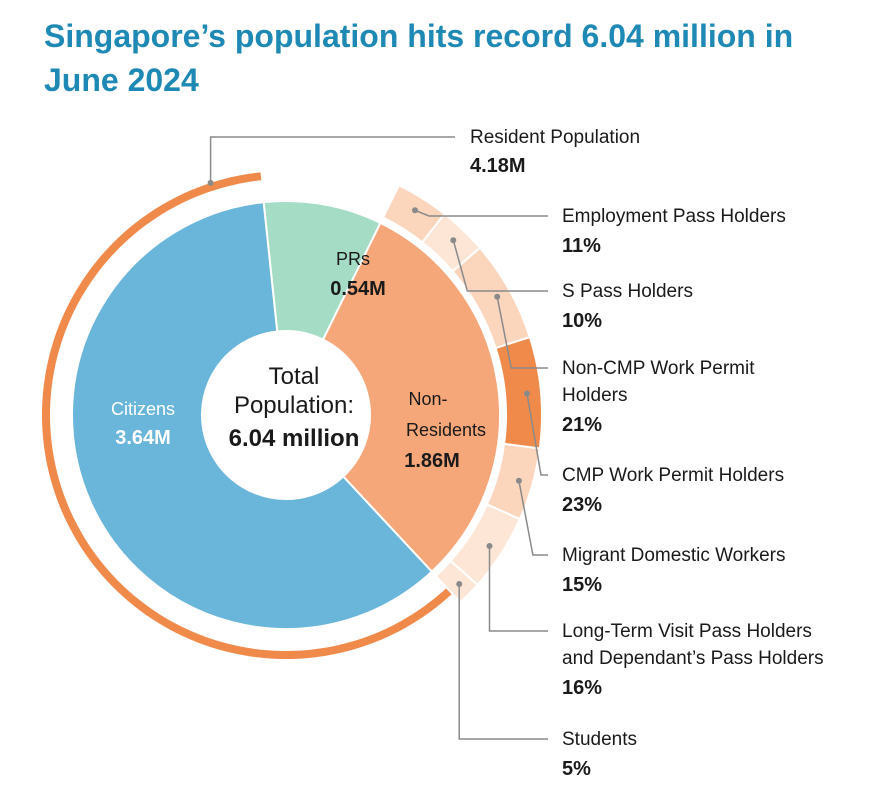 The height and width of the screenshot is (800, 887). Describe the element at coordinates (576, 769) in the screenshot. I see `breakdown-pct-7: 5%` at that location.